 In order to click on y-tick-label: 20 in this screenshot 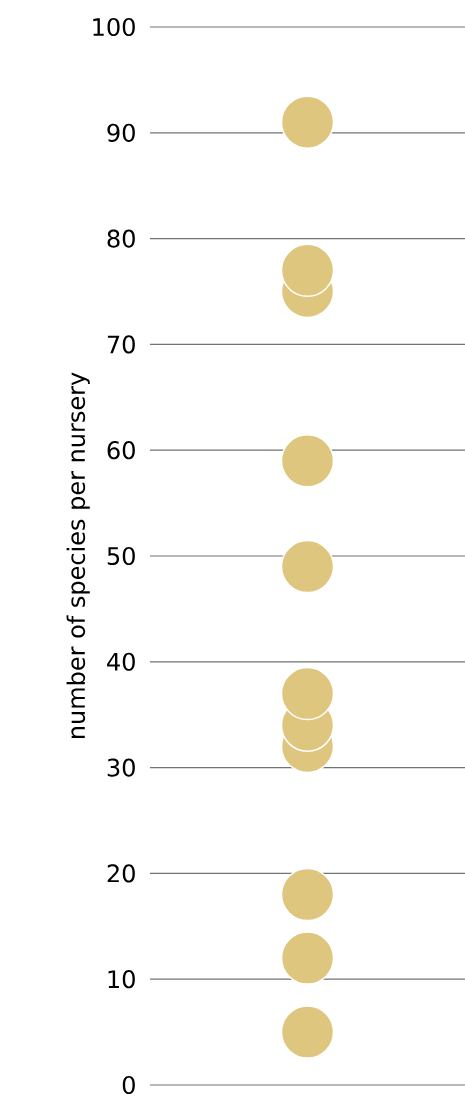, I will do `click(121, 873)`.